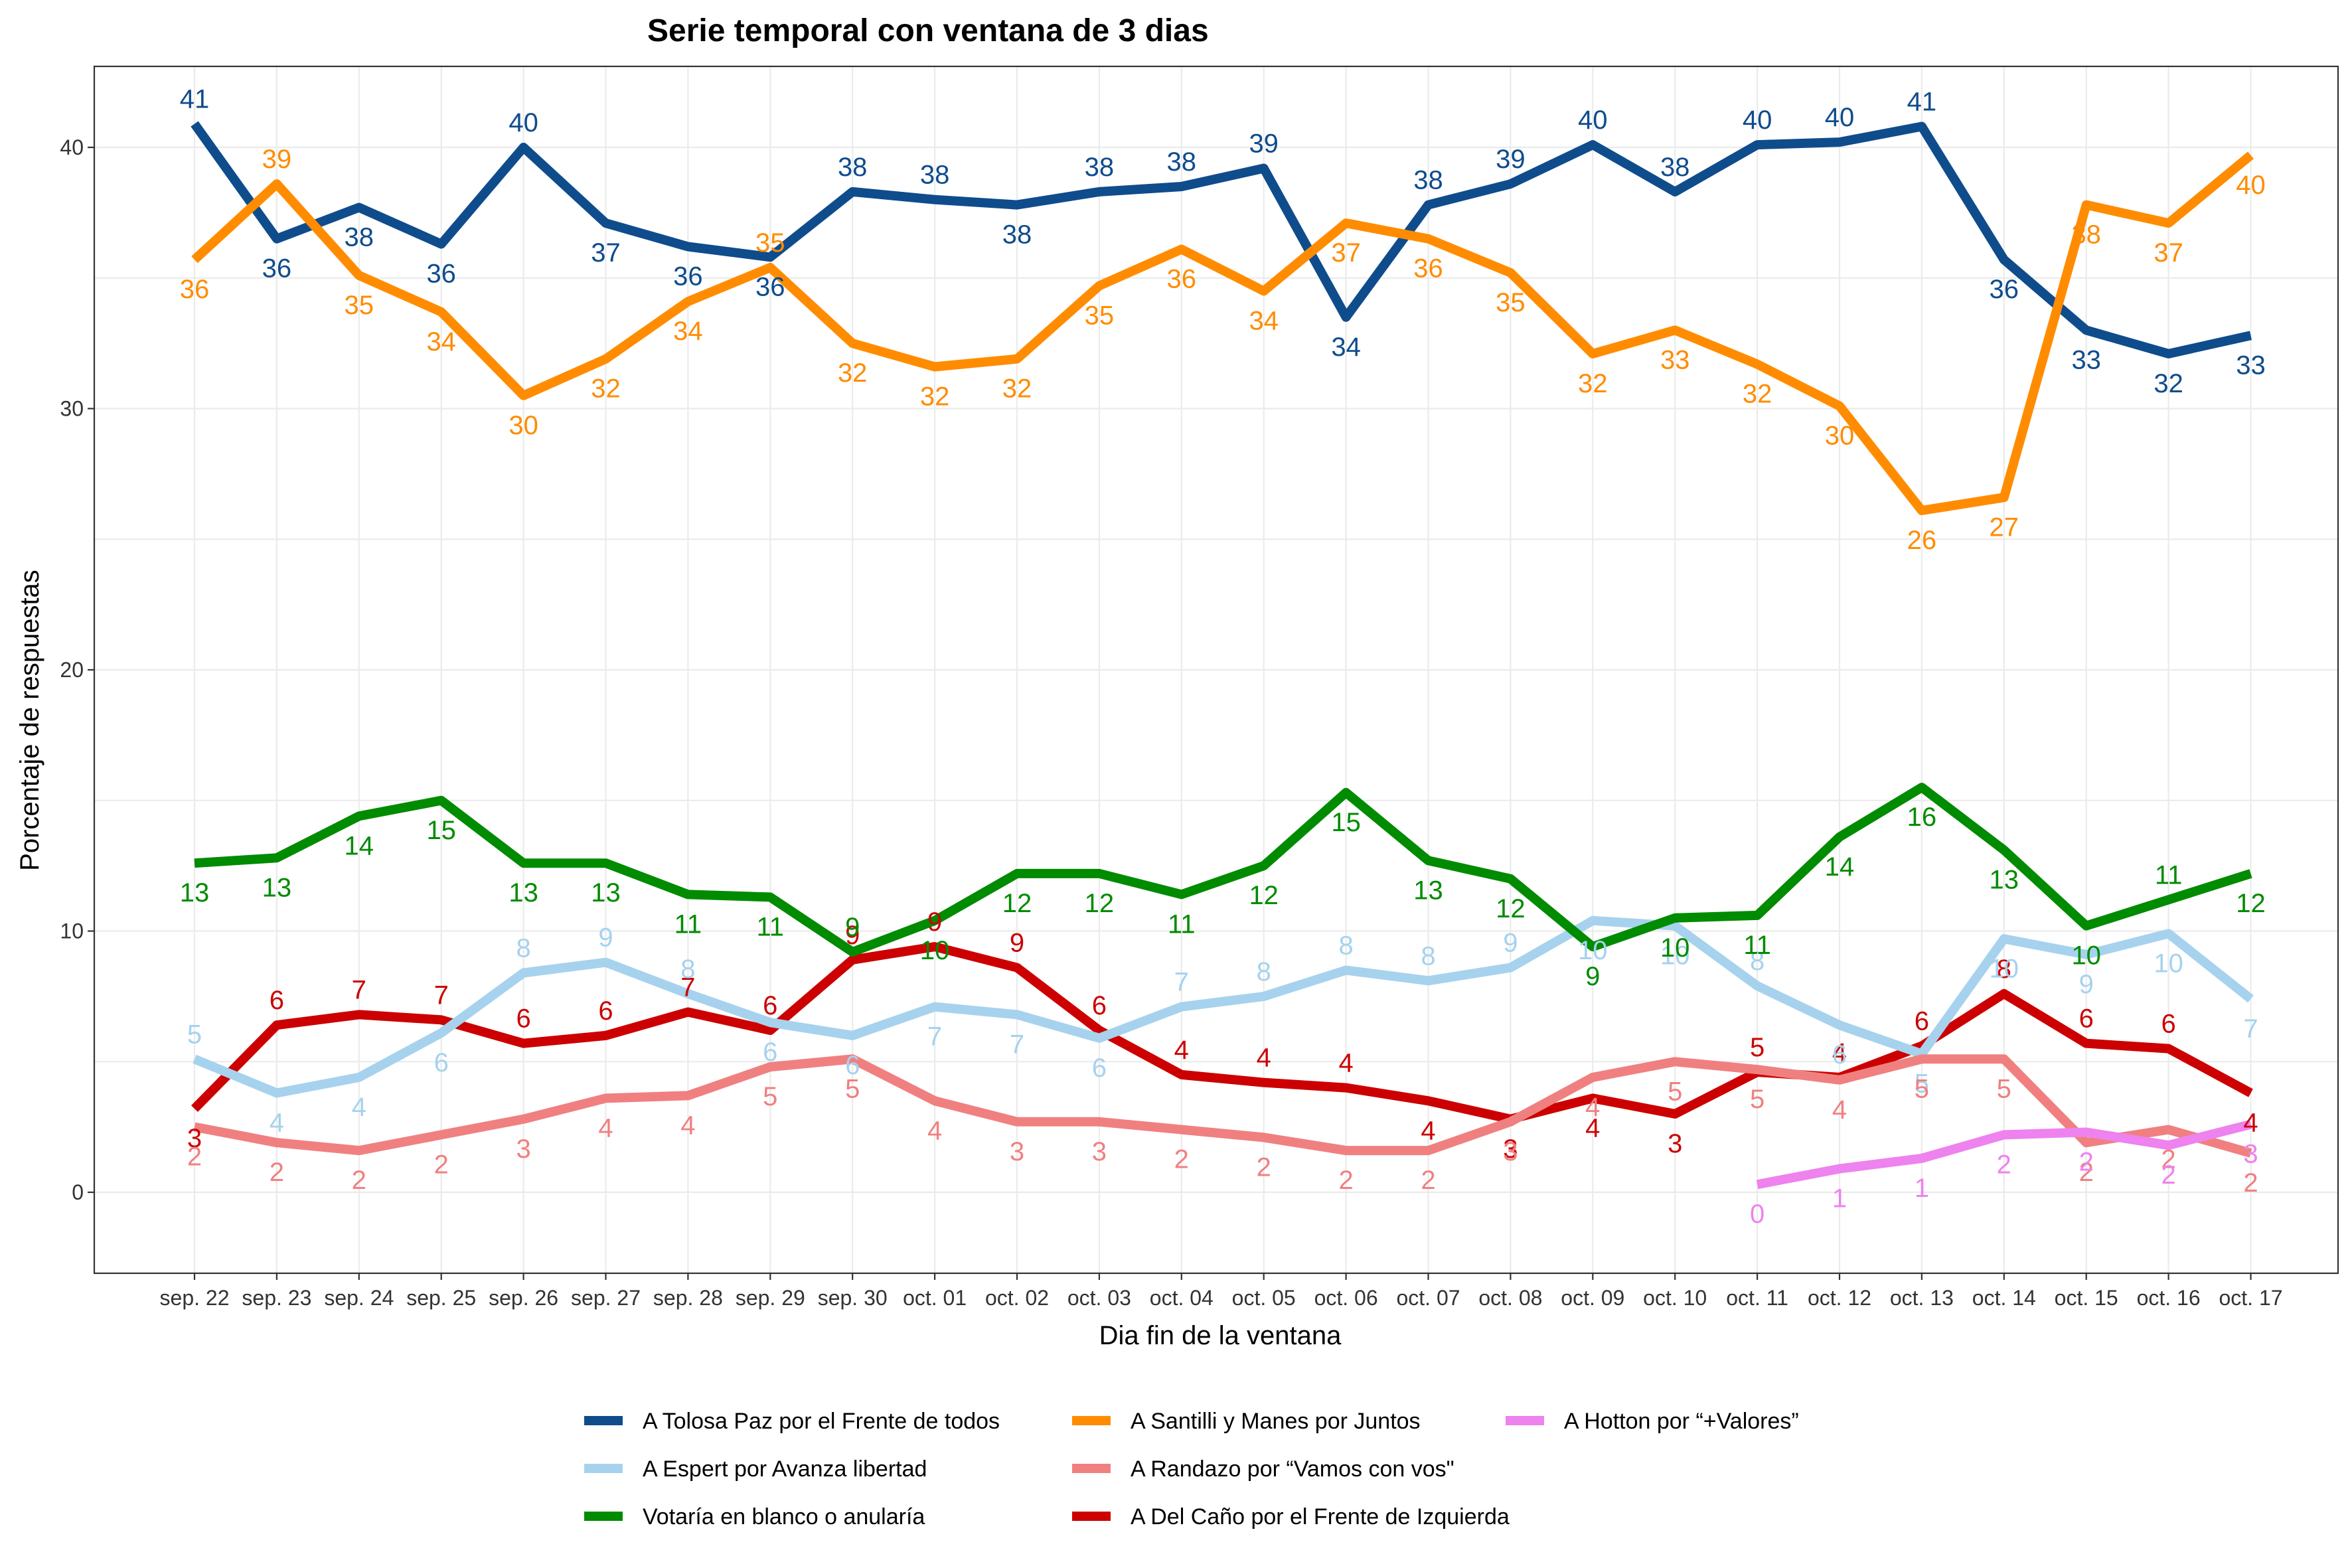 The height and width of the screenshot is (1568, 2352). I want to click on data-label: 14, so click(359, 846).